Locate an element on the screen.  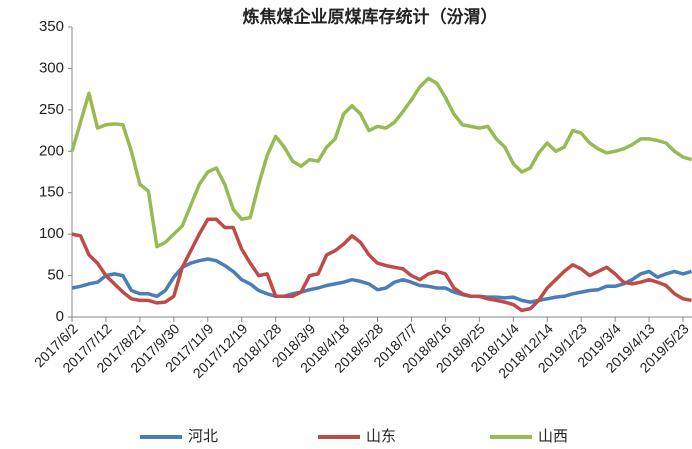
y-tick-label: 250 is located at coordinates (51, 109).